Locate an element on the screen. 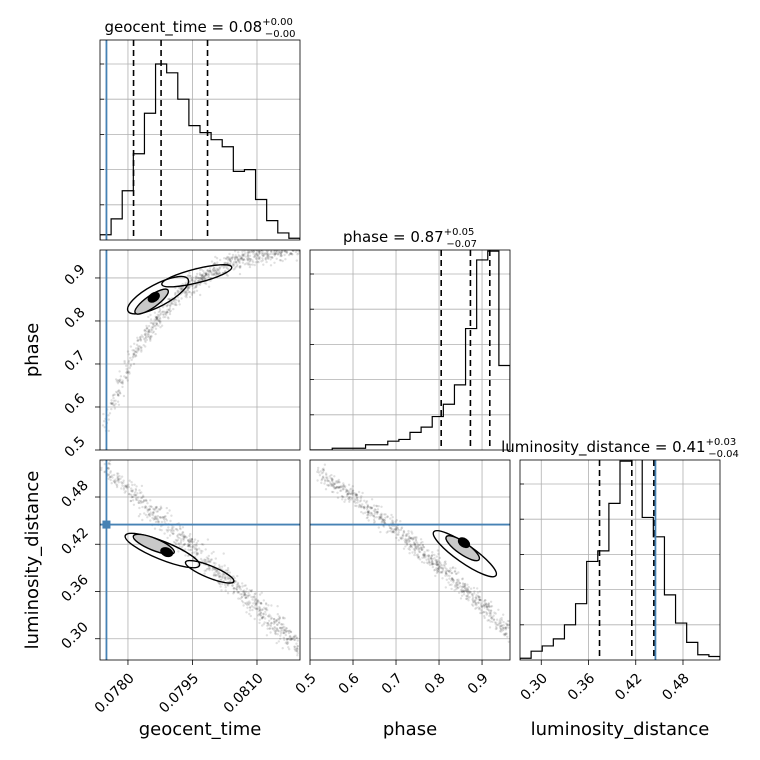 This screenshot has height=760, width=760. scatter-panel-phase-vs-geocent_time is located at coordinates (200, 350).